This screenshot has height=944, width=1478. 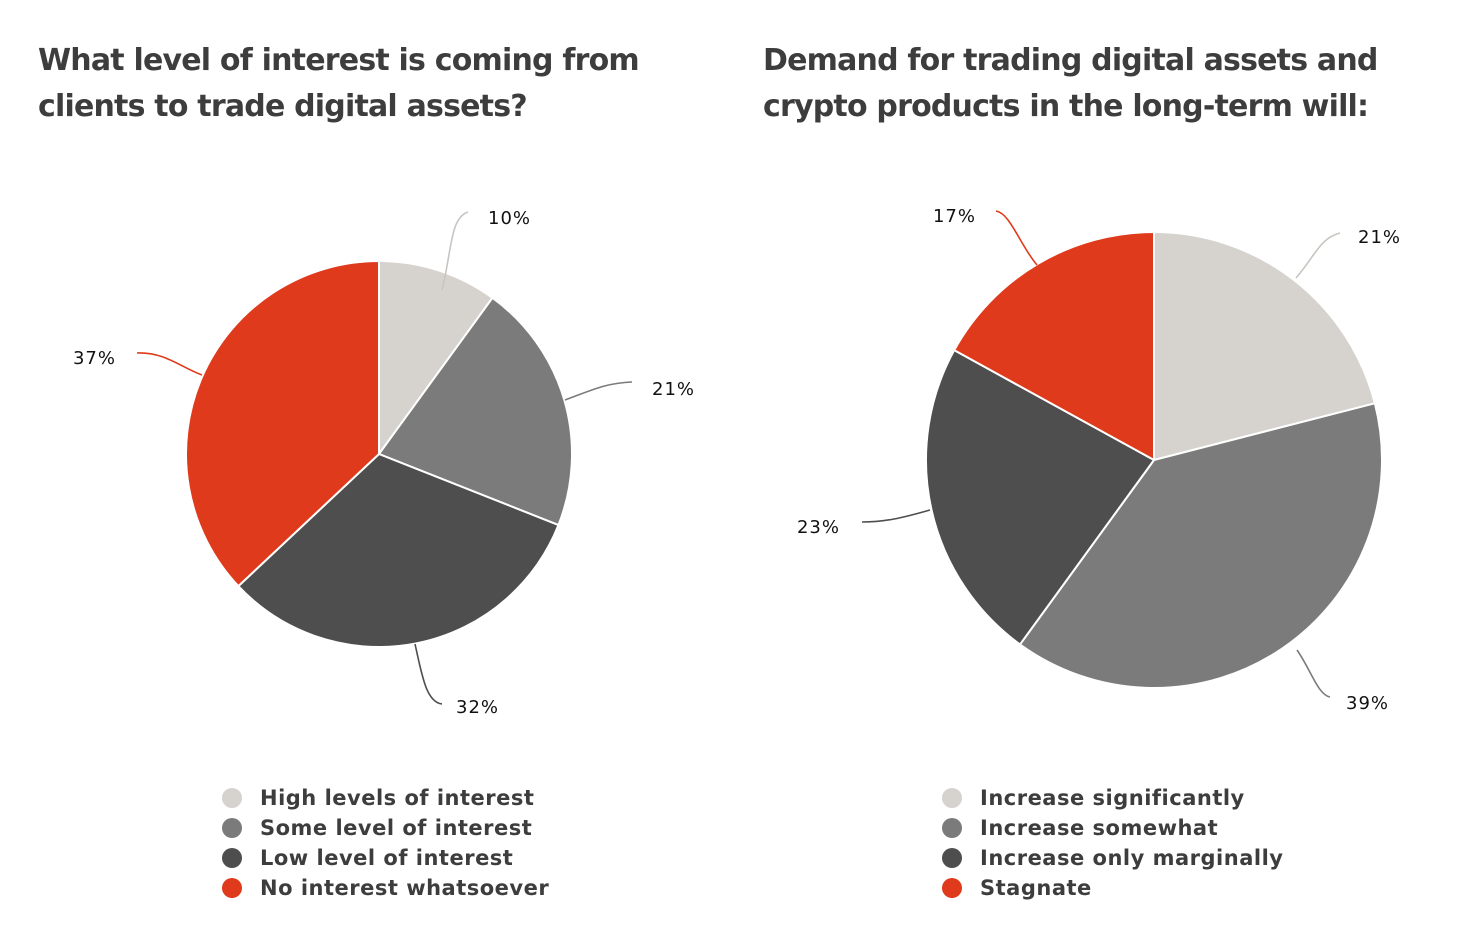 I want to click on data-label: 39%, so click(x=1367, y=703).